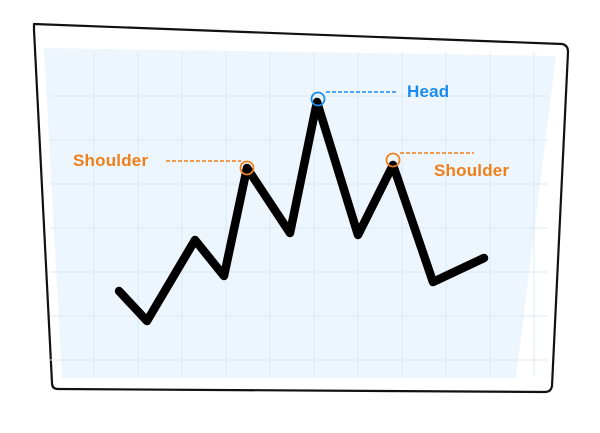  Describe the element at coordinates (110, 160) in the screenshot. I see `left-shoulder-label: Shoulder` at that location.